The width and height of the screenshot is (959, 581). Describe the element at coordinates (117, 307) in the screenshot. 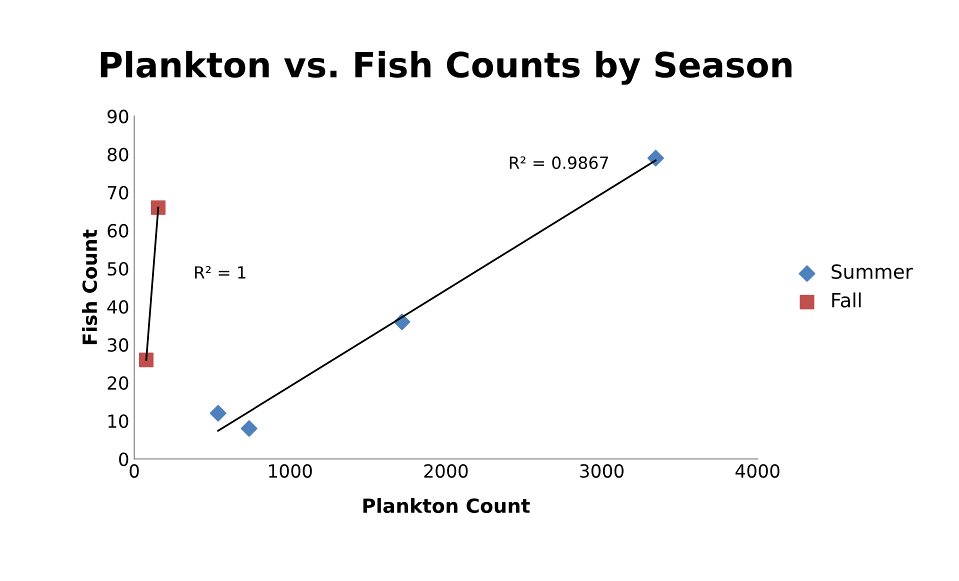

I see `y-tick-label: 40` at that location.